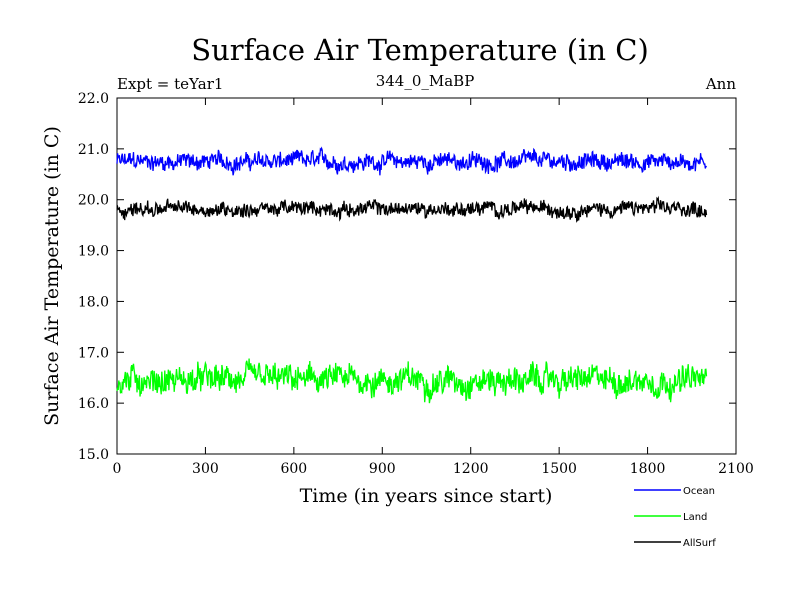  I want to click on legend-label-land: Land, so click(695, 517).